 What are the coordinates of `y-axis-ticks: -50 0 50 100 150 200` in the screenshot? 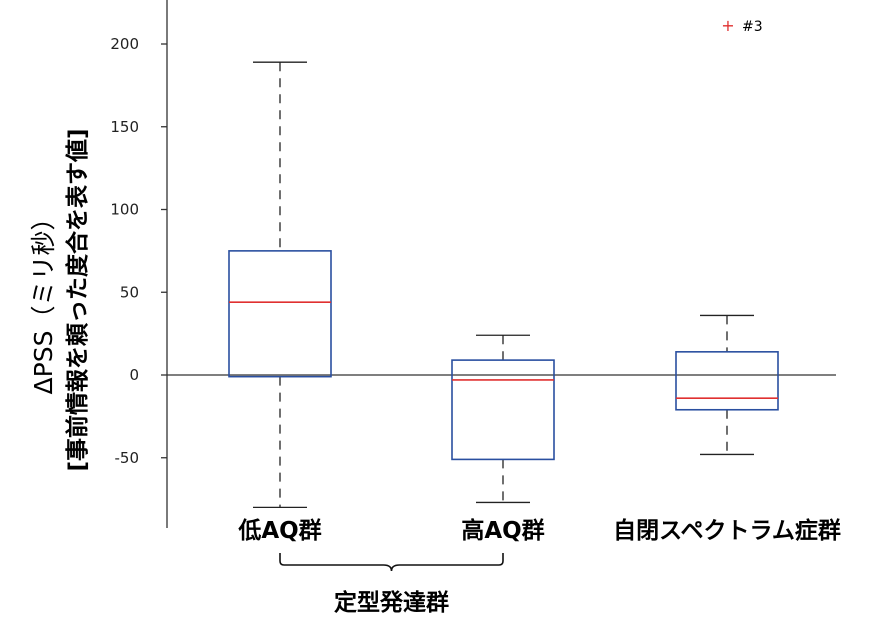 It's located at (138, 251).